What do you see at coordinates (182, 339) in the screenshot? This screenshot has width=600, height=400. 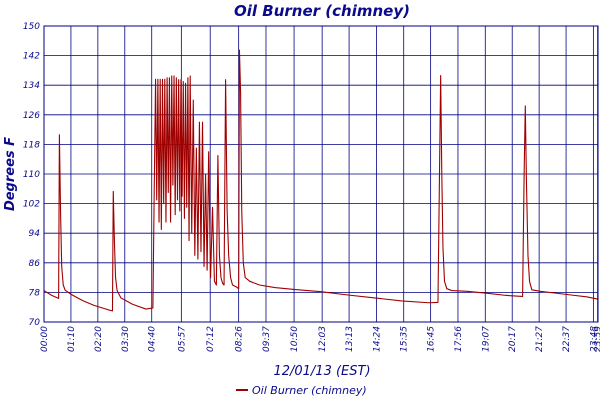 I see `x-tick-label-5: 05:57` at bounding box center [182, 339].